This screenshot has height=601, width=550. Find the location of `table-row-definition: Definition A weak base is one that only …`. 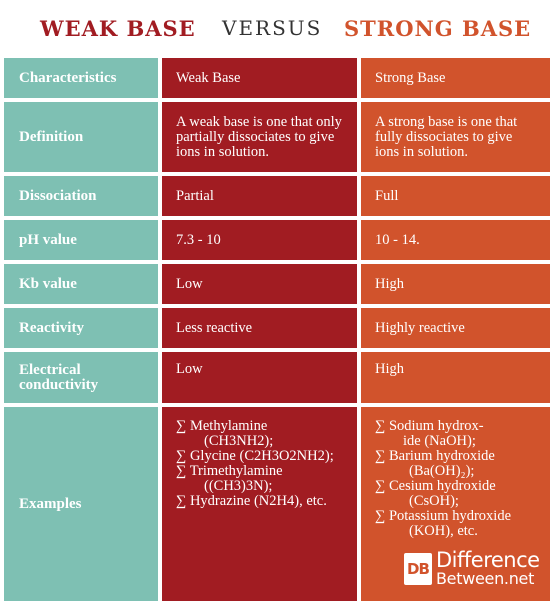

table-row-definition: Definition A weak base is one that only … is located at coordinates (275, 137).